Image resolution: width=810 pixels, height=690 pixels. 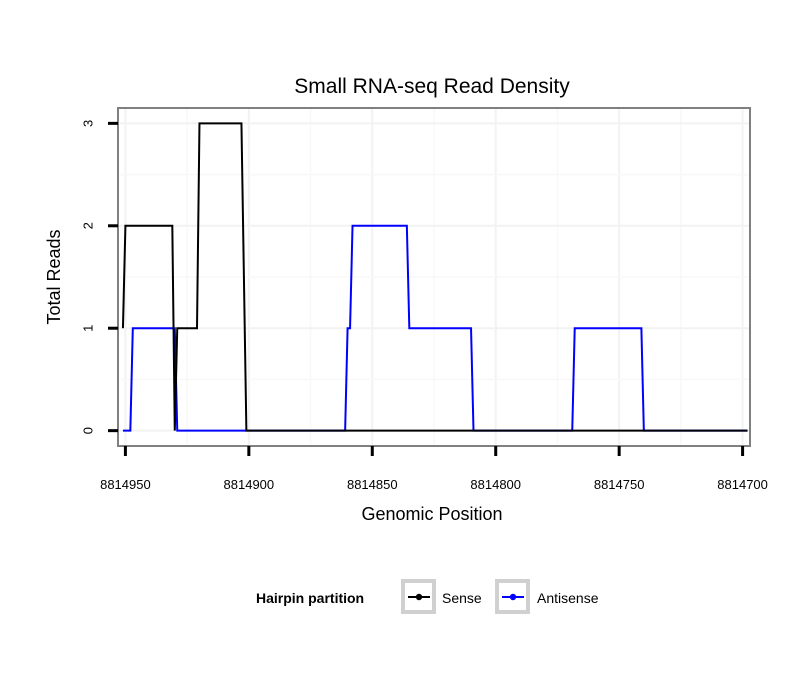 I want to click on x-axis-label: Genomic Position, so click(x=431, y=514).